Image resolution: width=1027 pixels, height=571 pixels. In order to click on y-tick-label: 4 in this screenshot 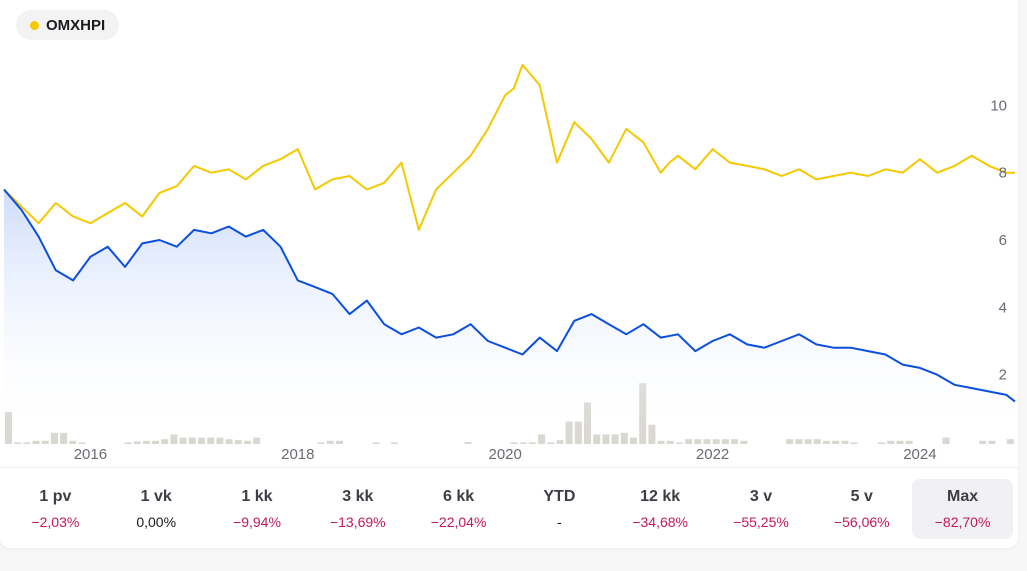, I will do `click(1003, 307)`.